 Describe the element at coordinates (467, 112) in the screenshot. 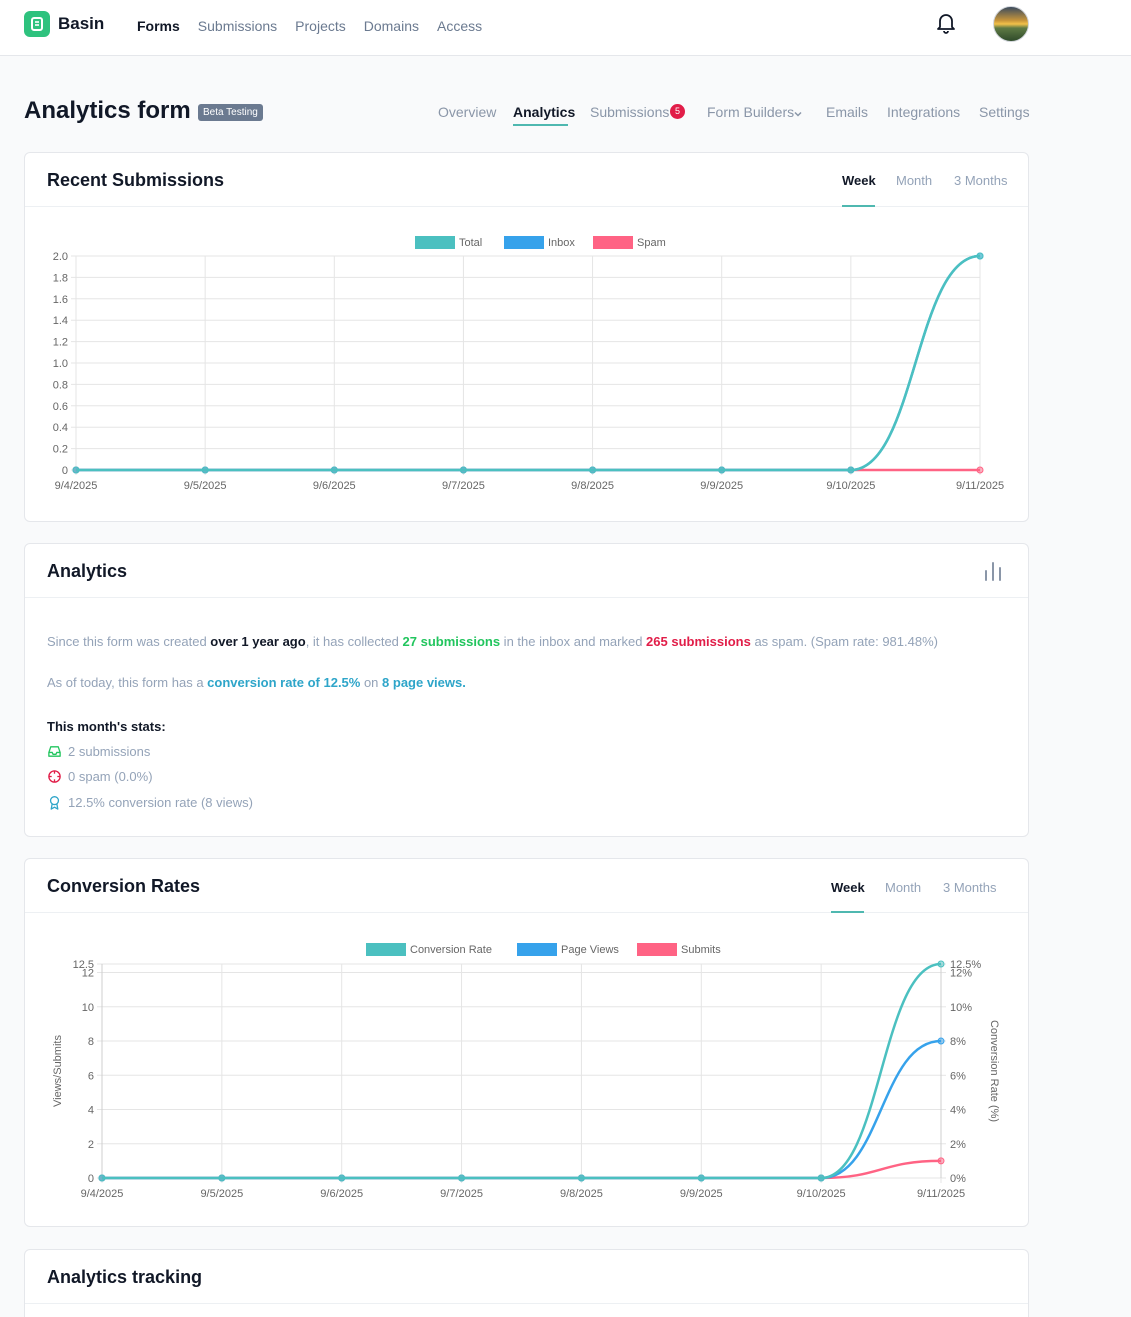

I see `tab-overview: Overview` at that location.